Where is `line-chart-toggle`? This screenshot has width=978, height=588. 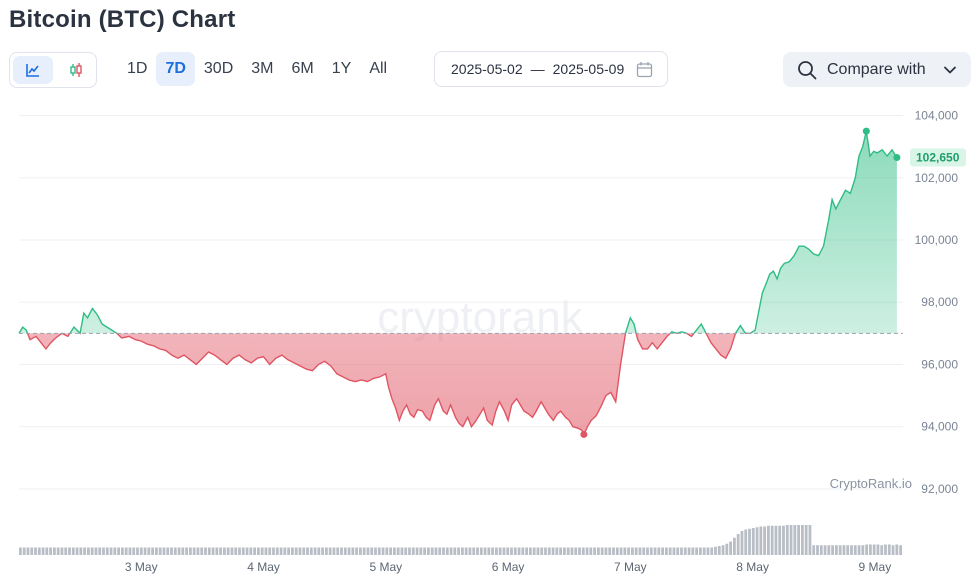 line-chart-toggle is located at coordinates (33, 70).